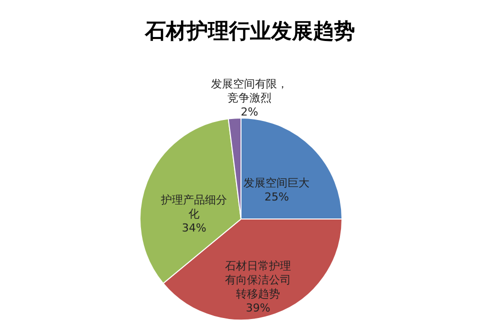 This screenshot has width=500, height=328. I want to click on data-label: 34%, so click(194, 227).